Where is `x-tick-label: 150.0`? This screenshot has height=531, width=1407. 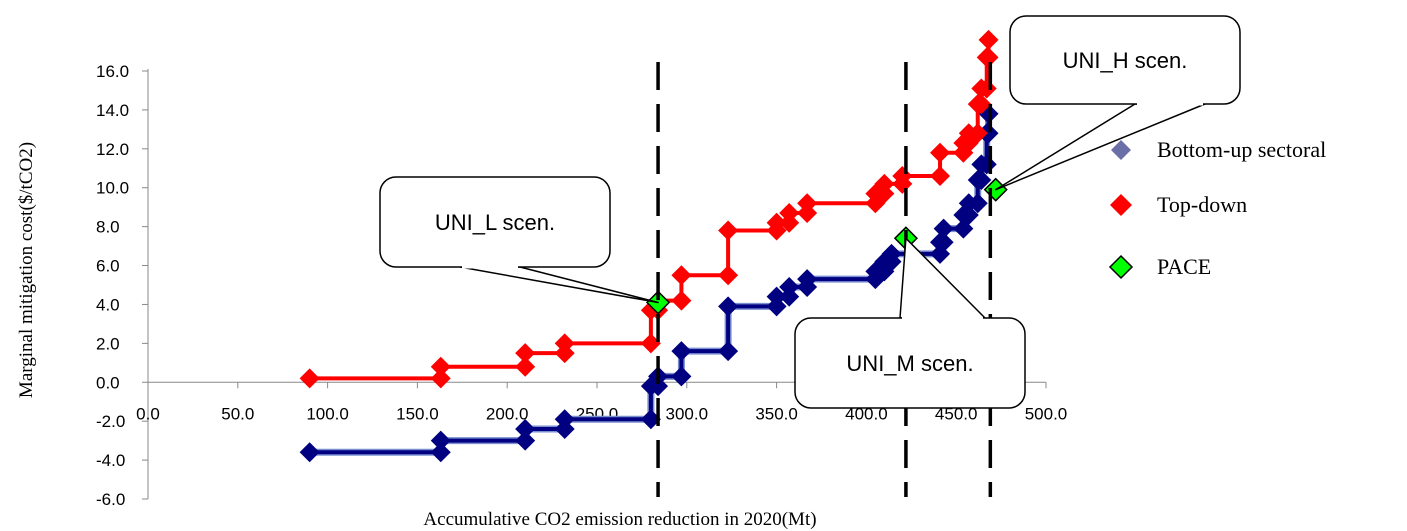 x-tick-label: 150.0 is located at coordinates (417, 413).